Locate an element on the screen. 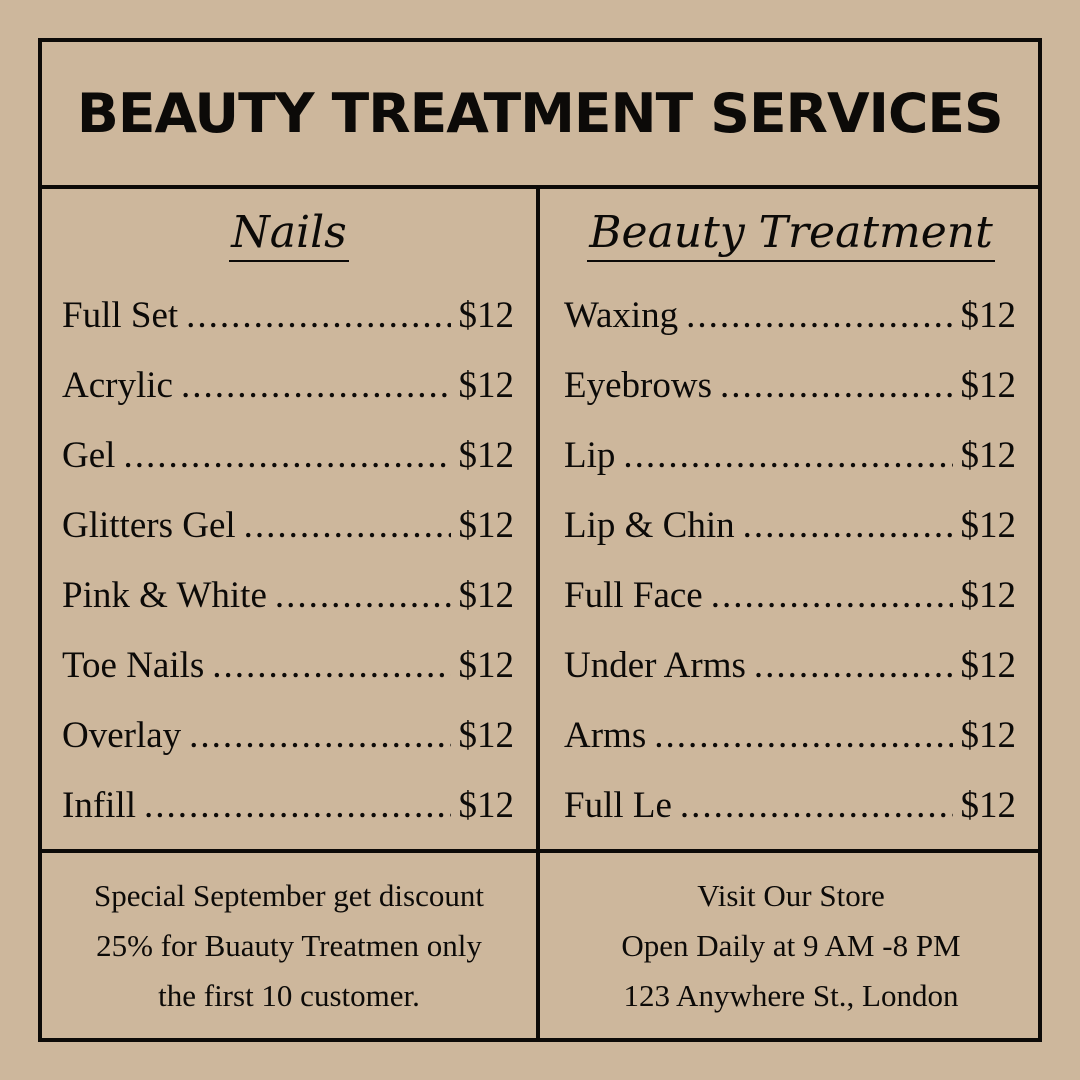 The image size is (1080, 1080). item-name: Full Set is located at coordinates (120, 315).